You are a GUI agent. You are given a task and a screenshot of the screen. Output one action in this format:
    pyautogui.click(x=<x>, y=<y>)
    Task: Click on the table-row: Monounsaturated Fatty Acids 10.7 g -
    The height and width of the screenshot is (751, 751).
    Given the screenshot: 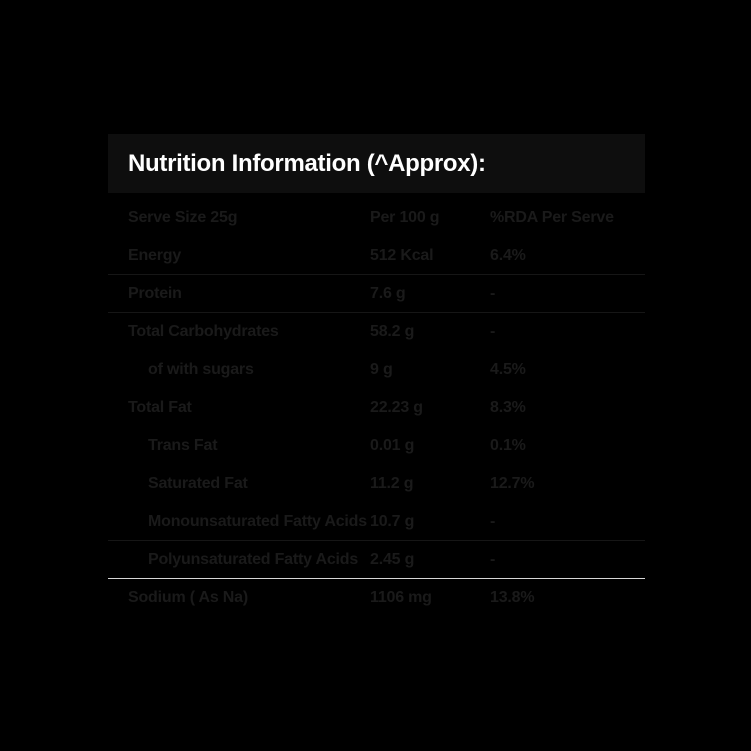 What is the action you would take?
    pyautogui.click(x=376, y=522)
    